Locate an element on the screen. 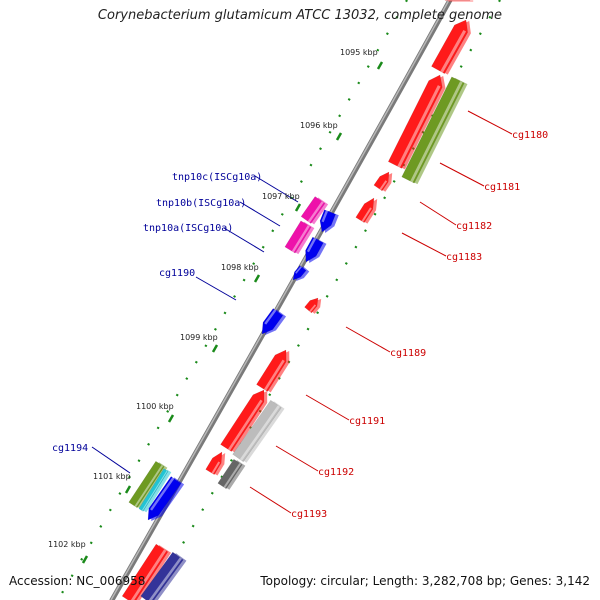  gene-label-cg1182: cg1182 is located at coordinates (474, 226).